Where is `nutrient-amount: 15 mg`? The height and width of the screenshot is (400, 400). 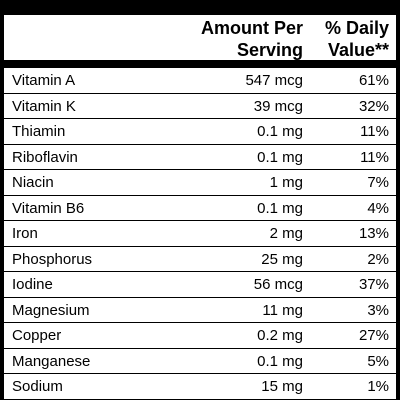 nutrient-amount: 15 mg is located at coordinates (282, 386).